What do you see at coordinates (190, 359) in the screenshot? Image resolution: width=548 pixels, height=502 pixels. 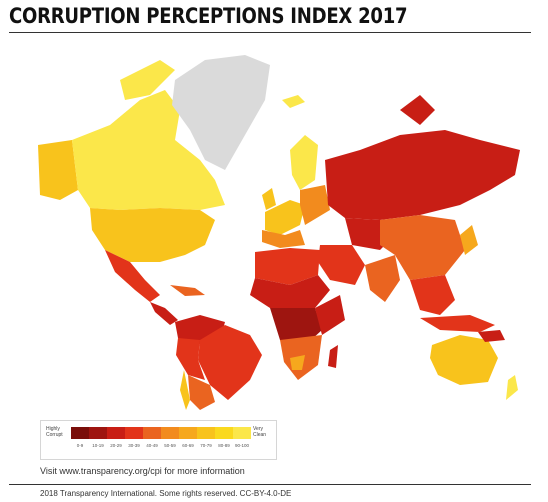 I see `region-peru-bolivia` at bounding box center [190, 359].